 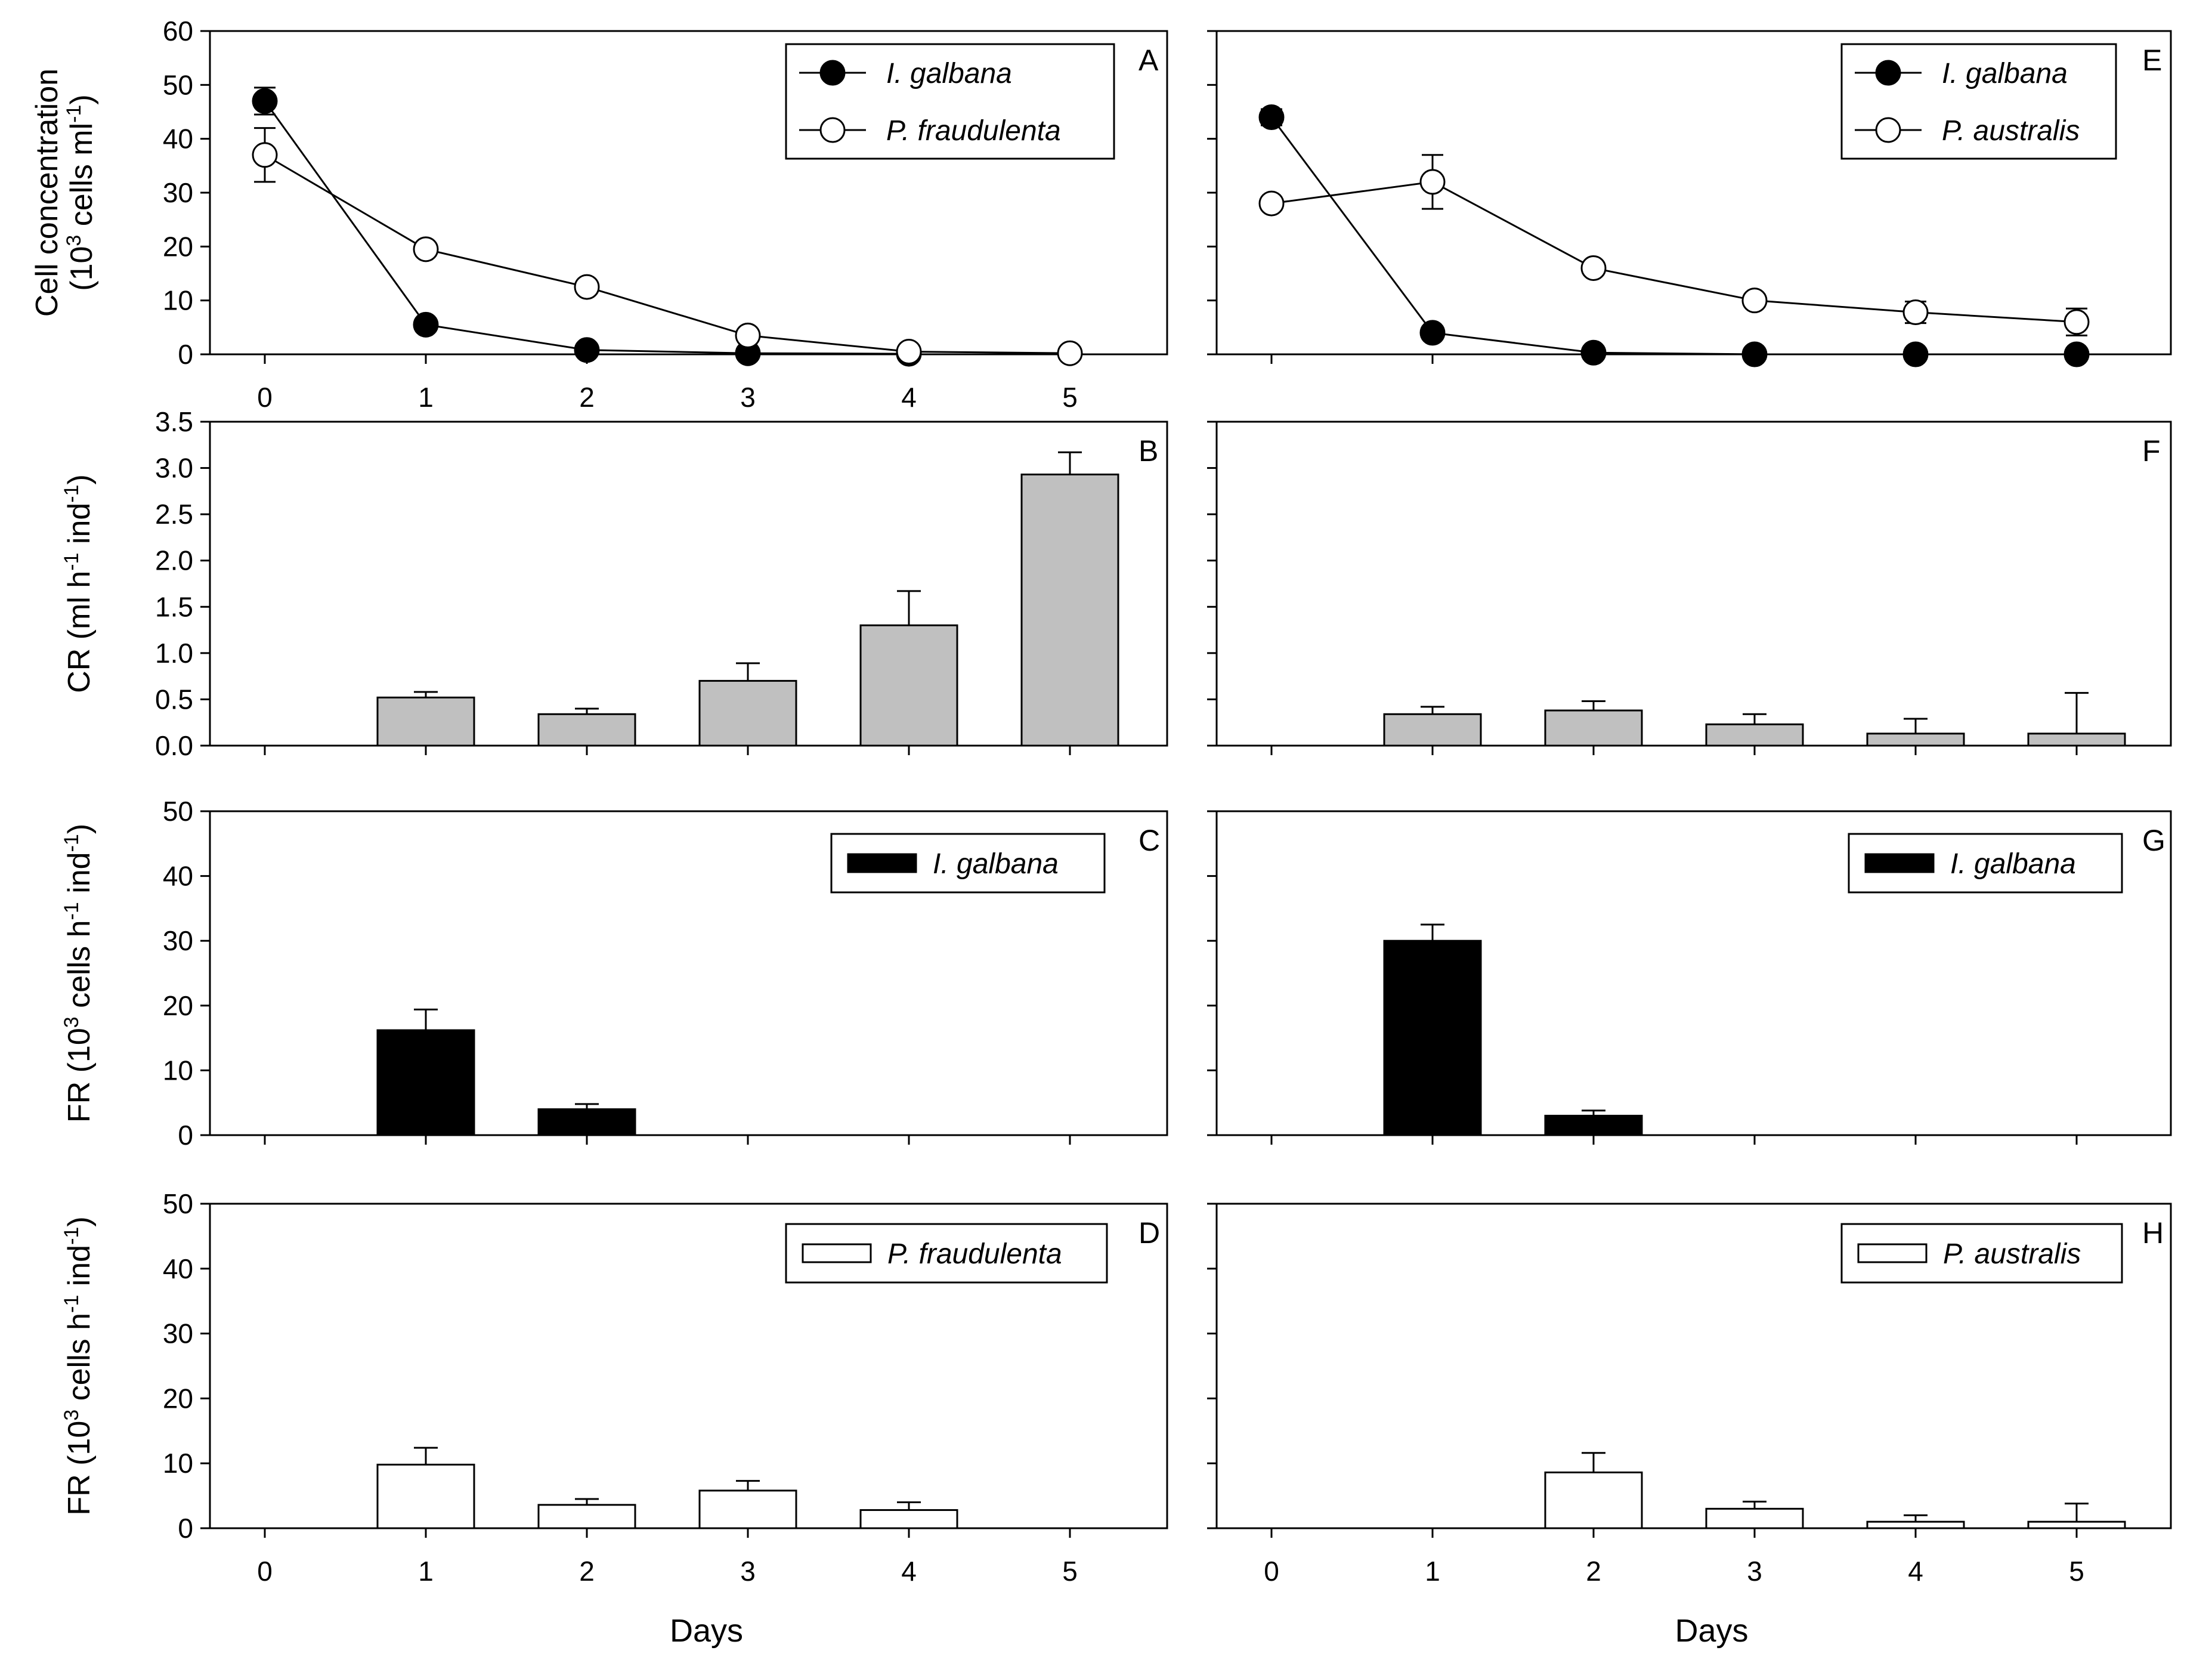 What do you see at coordinates (174, 700) in the screenshot?
I see `y-tick-label: 0.5` at bounding box center [174, 700].